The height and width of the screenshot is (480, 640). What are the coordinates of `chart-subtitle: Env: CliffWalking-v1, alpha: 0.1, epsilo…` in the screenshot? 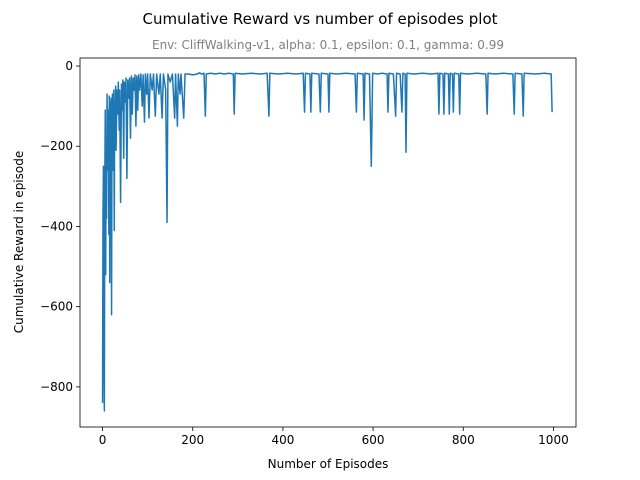 It's located at (328, 45).